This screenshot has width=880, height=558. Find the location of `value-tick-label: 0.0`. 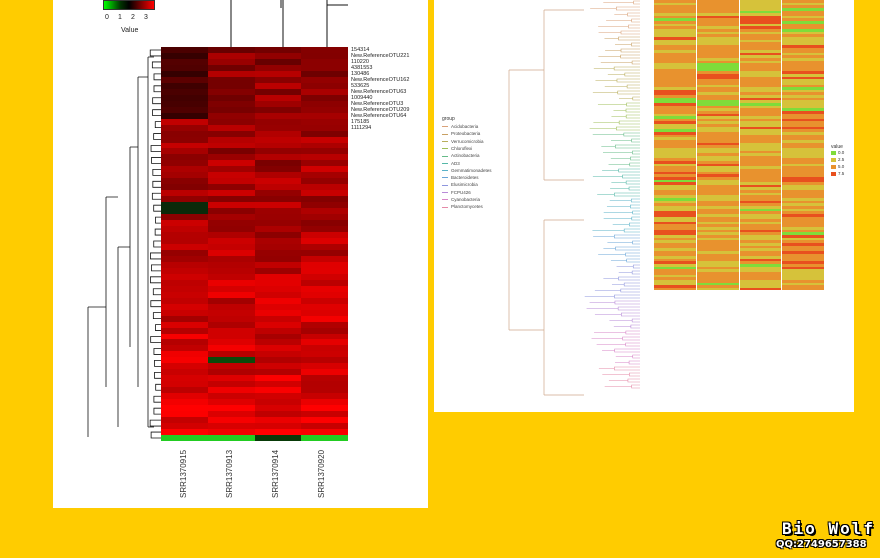

value-tick-label: 0.0 is located at coordinates (841, 152).